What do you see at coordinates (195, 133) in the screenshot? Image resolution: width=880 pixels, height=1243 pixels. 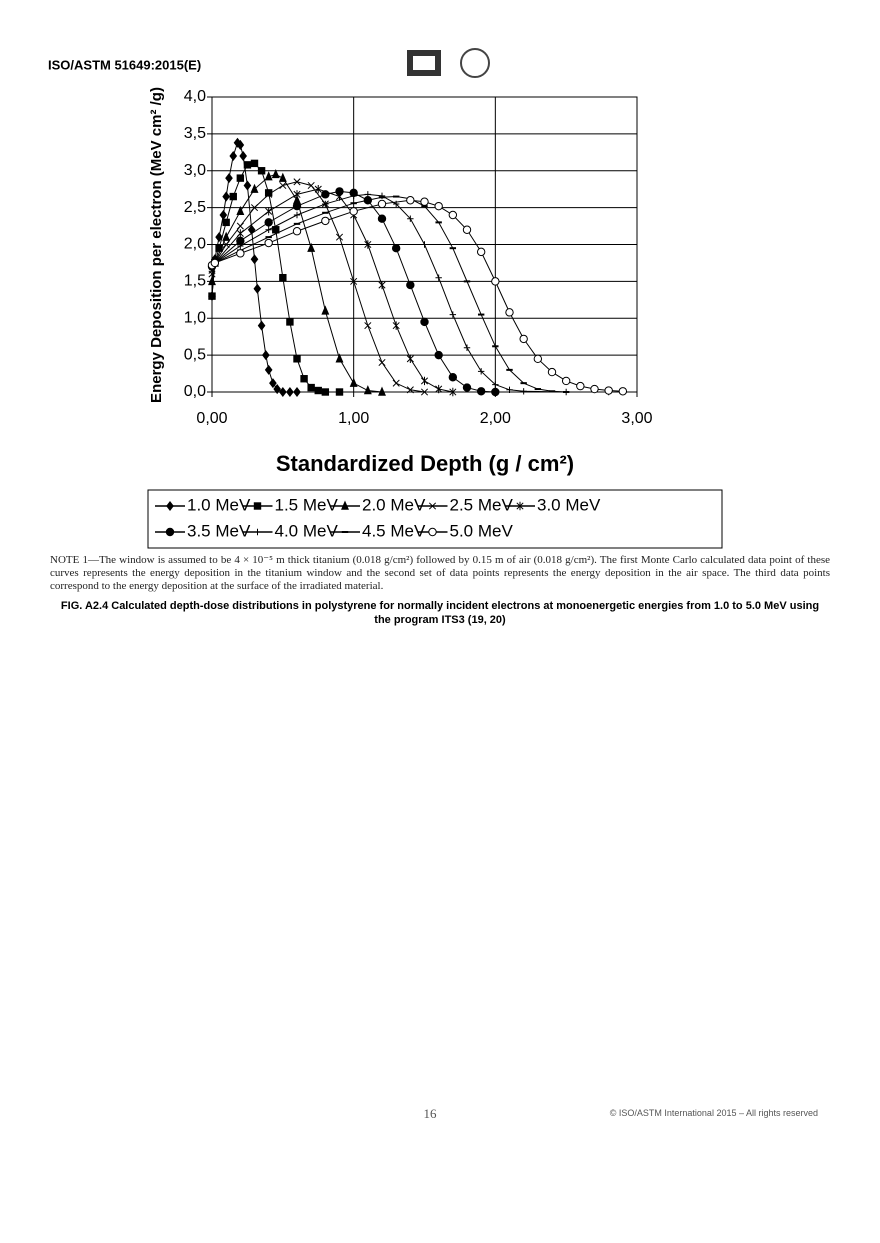 I see `y-tick-label: 3,5` at bounding box center [195, 133].